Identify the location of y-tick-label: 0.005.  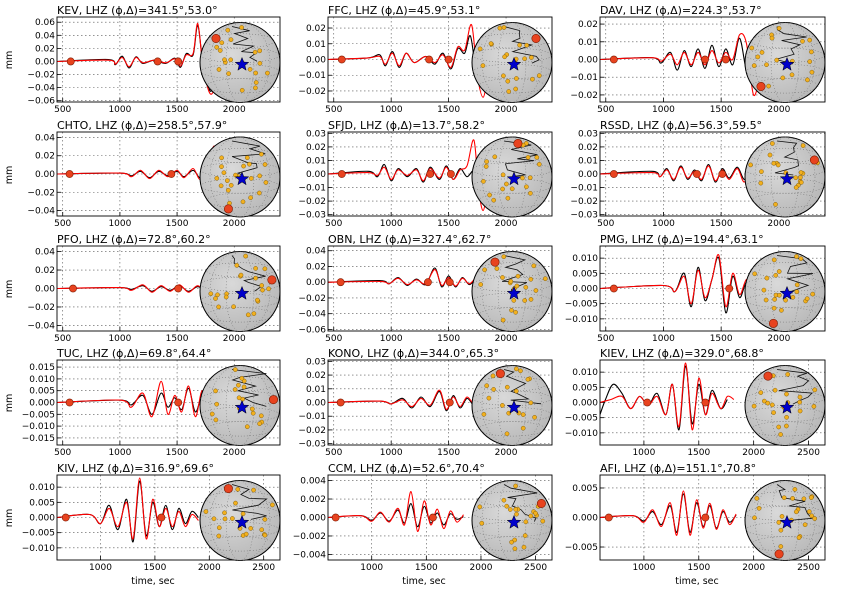
(42, 392).